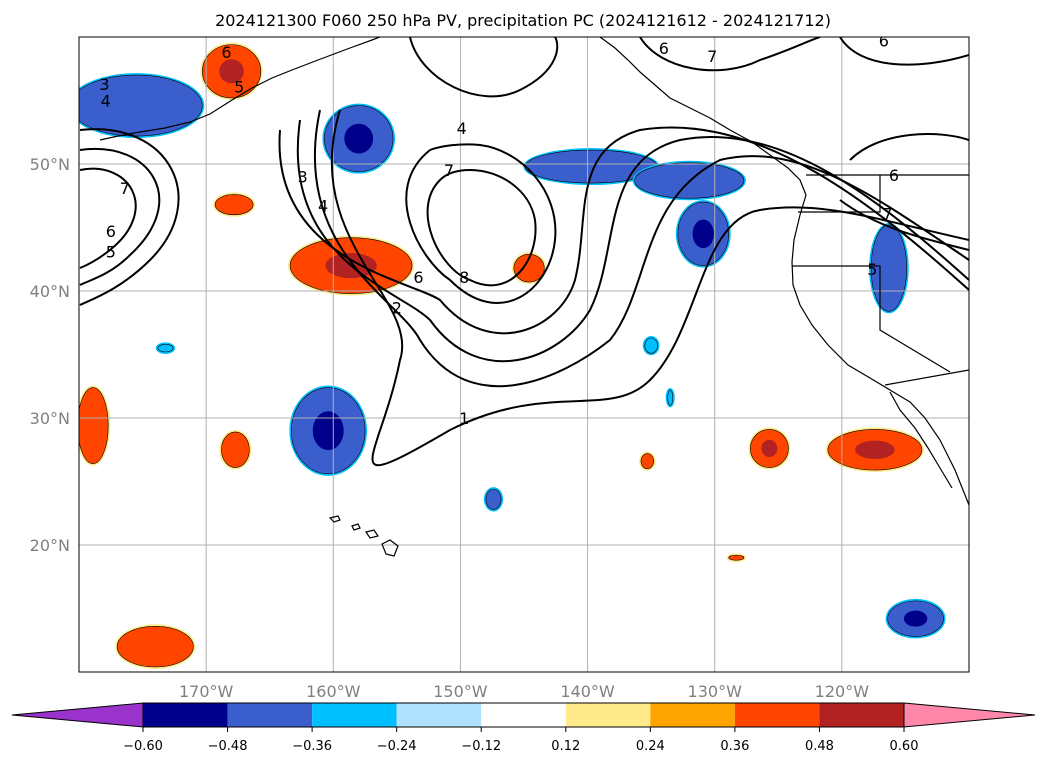 The width and height of the screenshot is (1047, 765). Describe the element at coordinates (77, 715) in the screenshot. I see `colorbar-extend-low` at that location.